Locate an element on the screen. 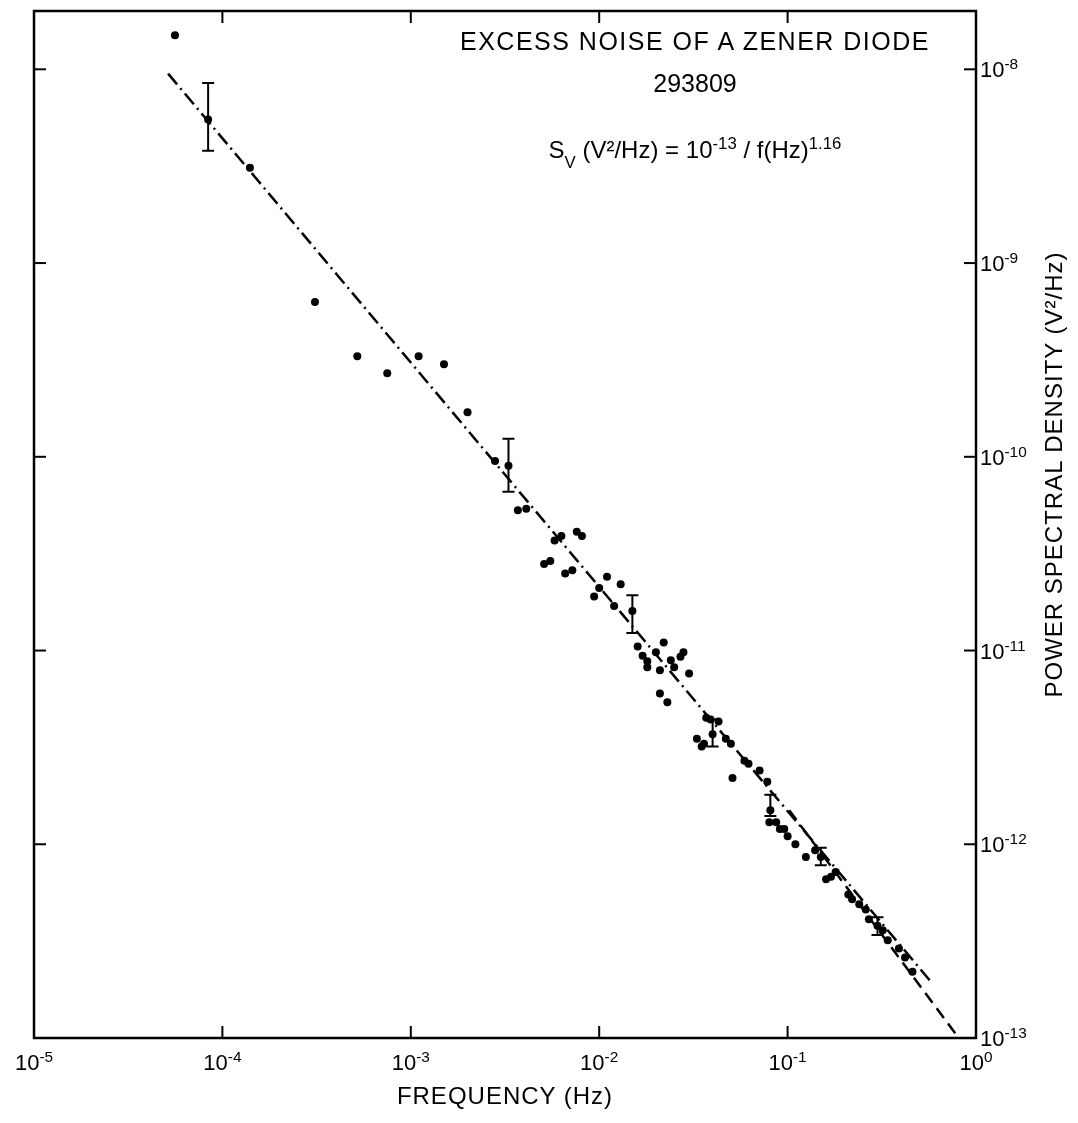 This screenshot has width=1078, height=1123. x-axis-title: FREQUENCY (Hz) is located at coordinates (505, 1095).